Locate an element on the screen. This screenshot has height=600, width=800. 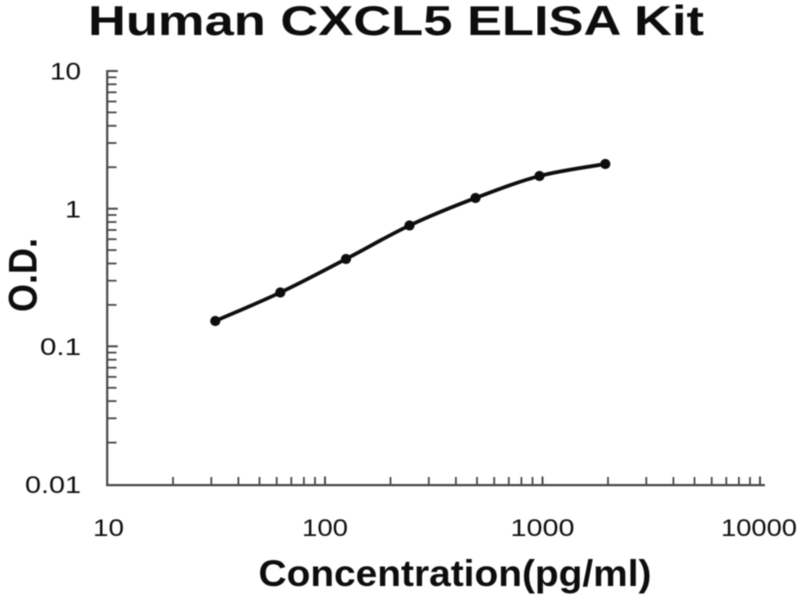
svg-text: 10000 is located at coordinates (759, 528).